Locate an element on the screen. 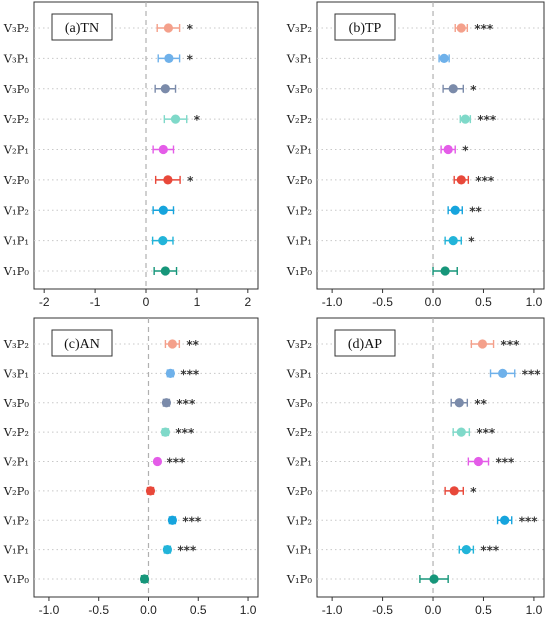  panel-title: (a)TN is located at coordinates (82, 28).